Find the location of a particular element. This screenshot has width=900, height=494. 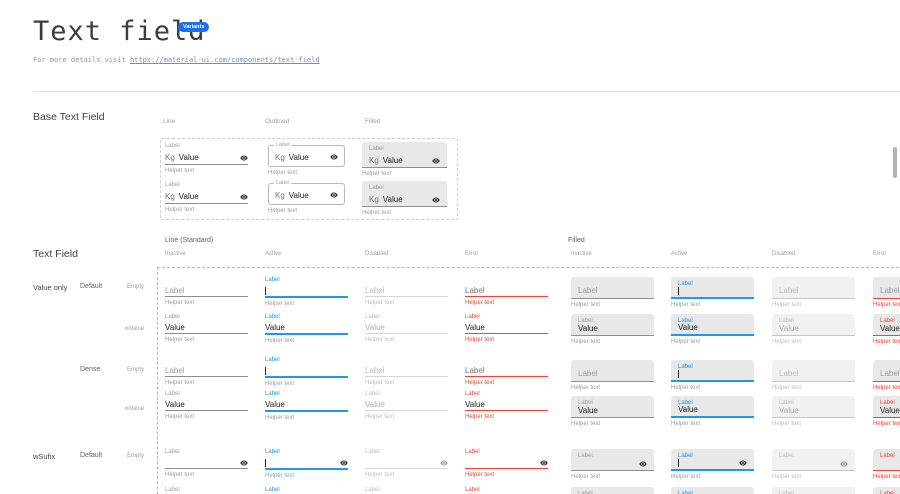

text-field-line-disabled: Label Value Helper text is located at coordinates (406, 405).